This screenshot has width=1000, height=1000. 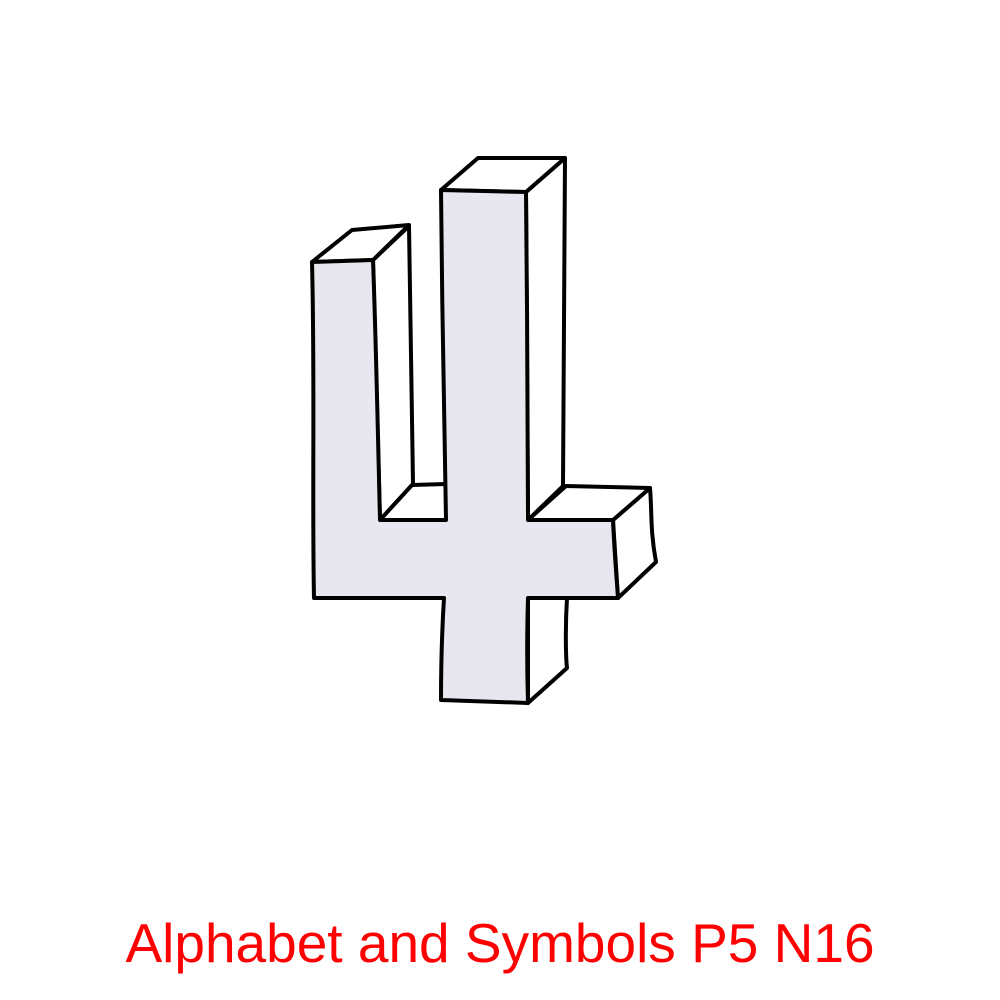 What do you see at coordinates (547, 650) in the screenshot?
I see `lower-stem-side-face` at bounding box center [547, 650].